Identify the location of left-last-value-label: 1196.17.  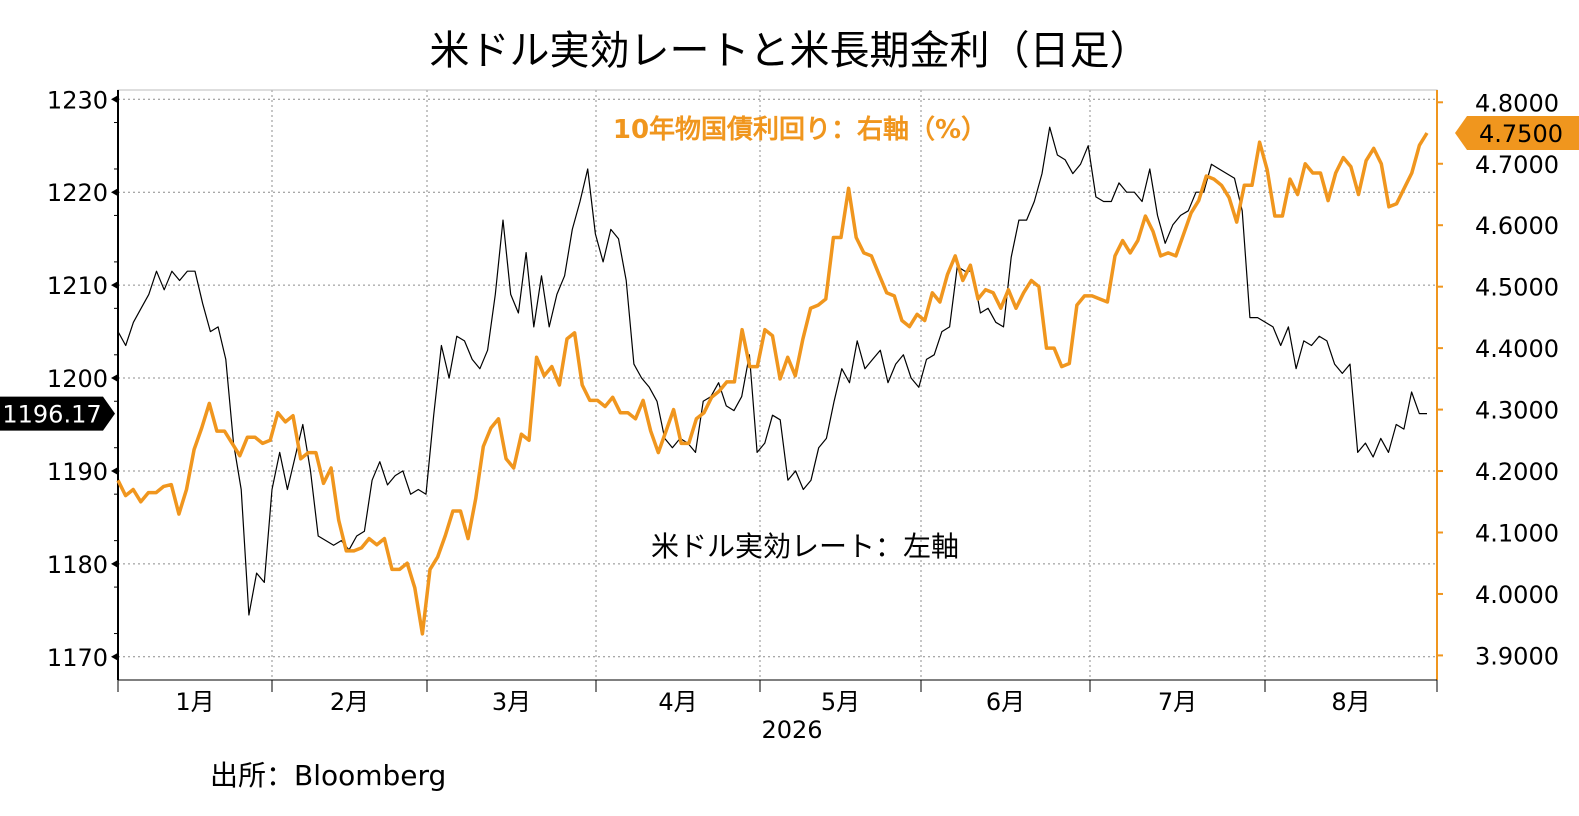
(51, 415).